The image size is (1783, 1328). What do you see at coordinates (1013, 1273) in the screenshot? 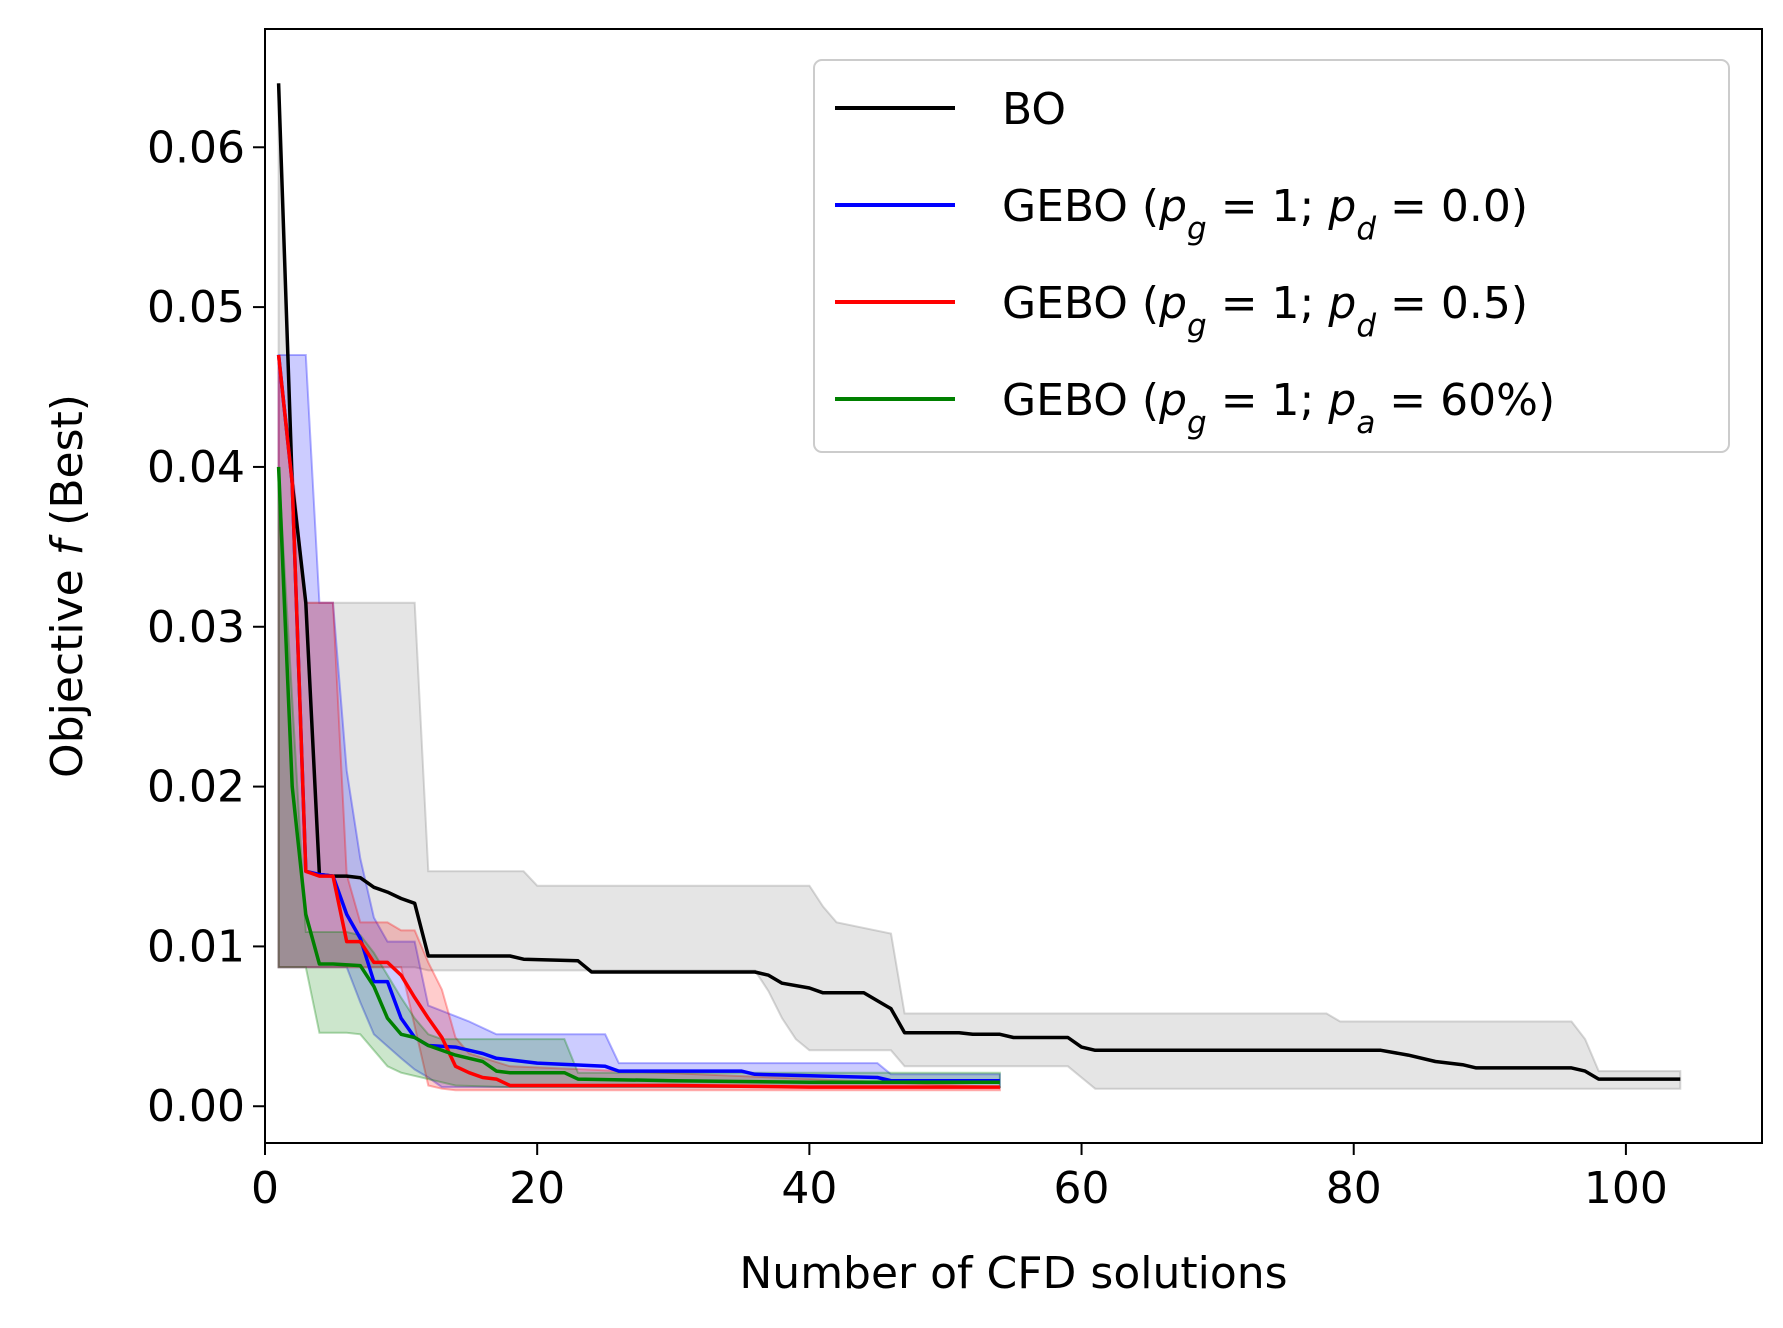
I see `x-axis-label: Number of CFD solutions` at bounding box center [1013, 1273].